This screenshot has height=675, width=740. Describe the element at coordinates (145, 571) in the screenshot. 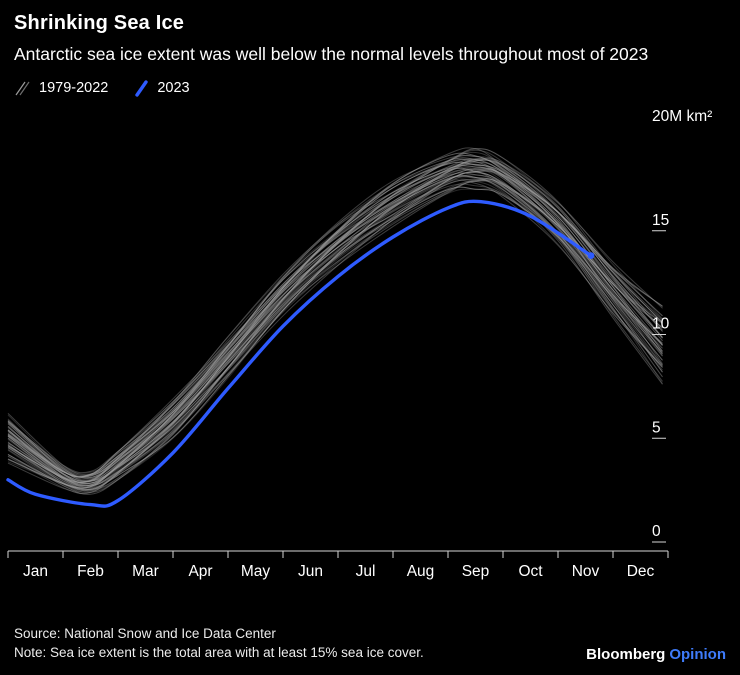

I see `x-axis-label: Mar` at that location.